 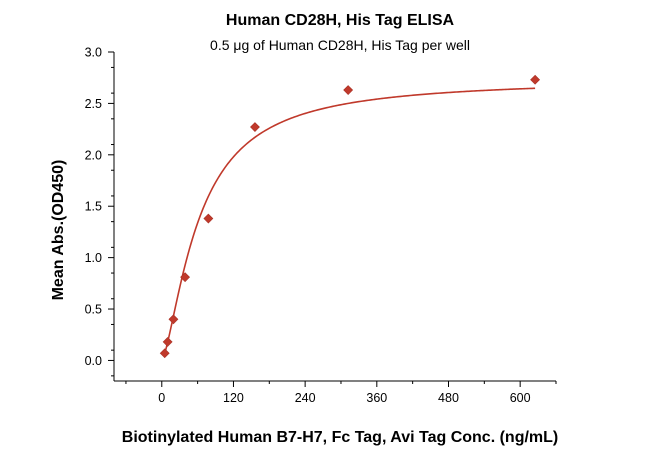 I want to click on x-tick-label: 0, so click(x=161, y=398).